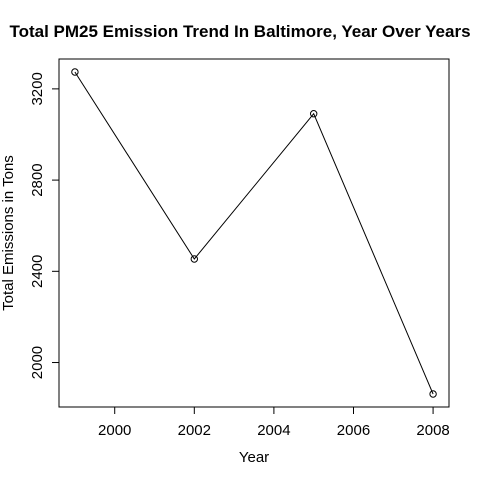 This screenshot has height=480, width=480. Describe the element at coordinates (37, 179) in the screenshot. I see `y-tick-label: 2800` at that location.